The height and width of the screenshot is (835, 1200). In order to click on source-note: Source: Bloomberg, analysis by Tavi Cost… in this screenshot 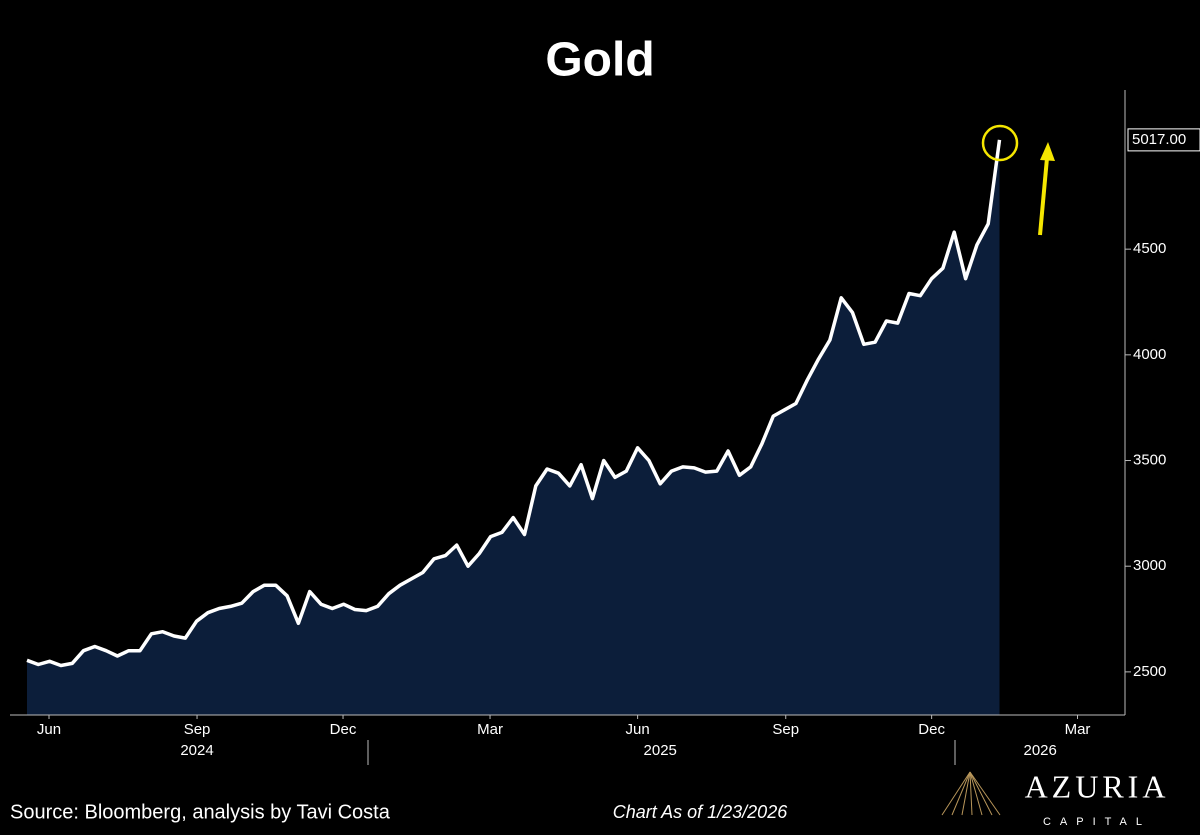, I will do `click(200, 812)`.